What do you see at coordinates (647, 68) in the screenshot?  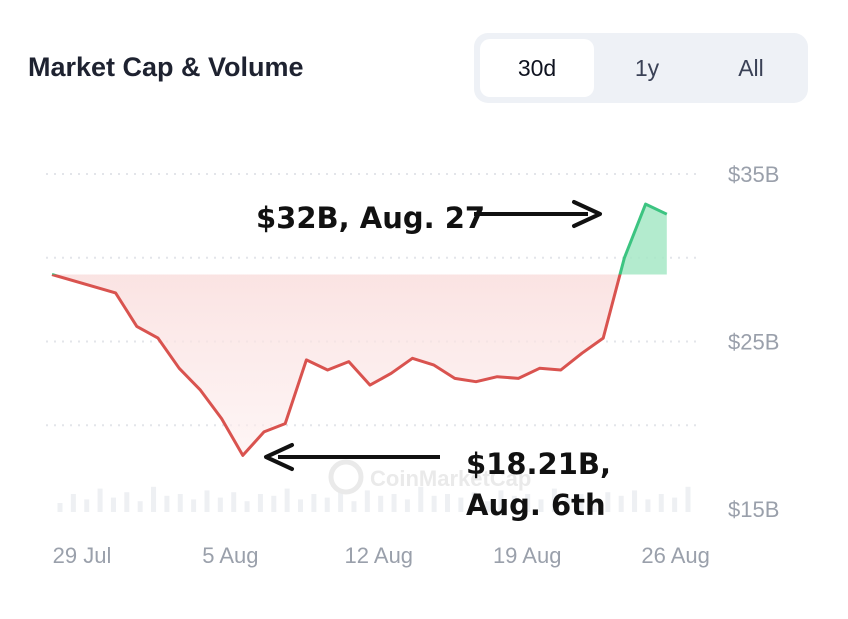 I see `range-1y-button: 1y` at bounding box center [647, 68].